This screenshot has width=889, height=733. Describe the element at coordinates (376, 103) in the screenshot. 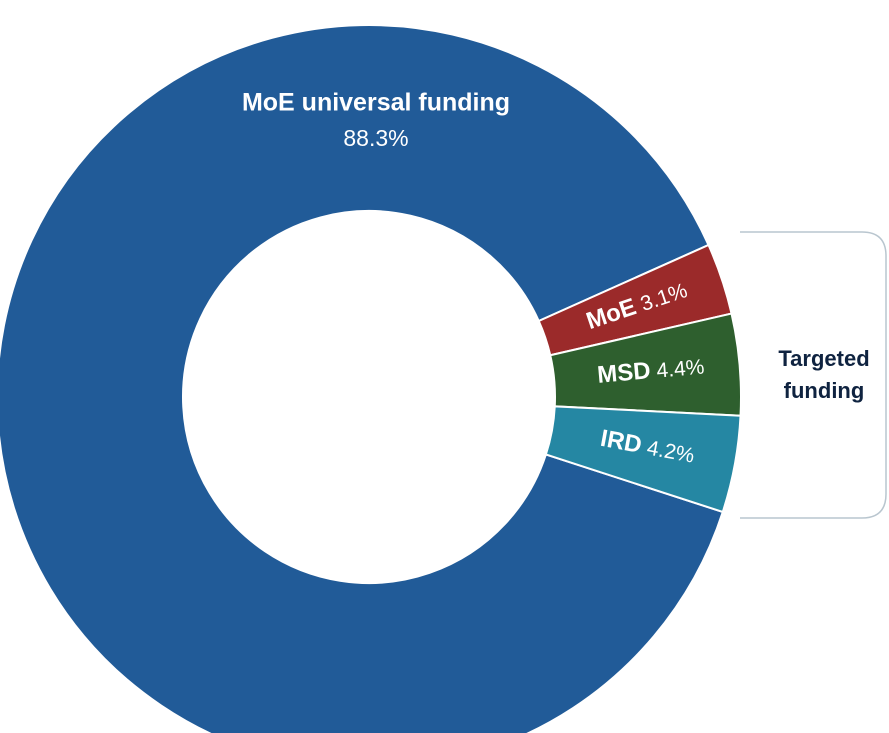

I see `slice-label: MoE universal funding` at that location.